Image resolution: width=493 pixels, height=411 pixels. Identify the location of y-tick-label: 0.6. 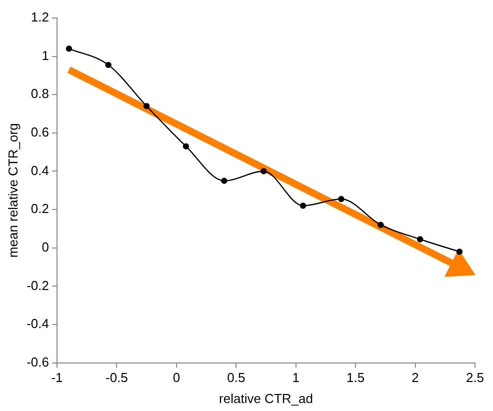
(39, 132).